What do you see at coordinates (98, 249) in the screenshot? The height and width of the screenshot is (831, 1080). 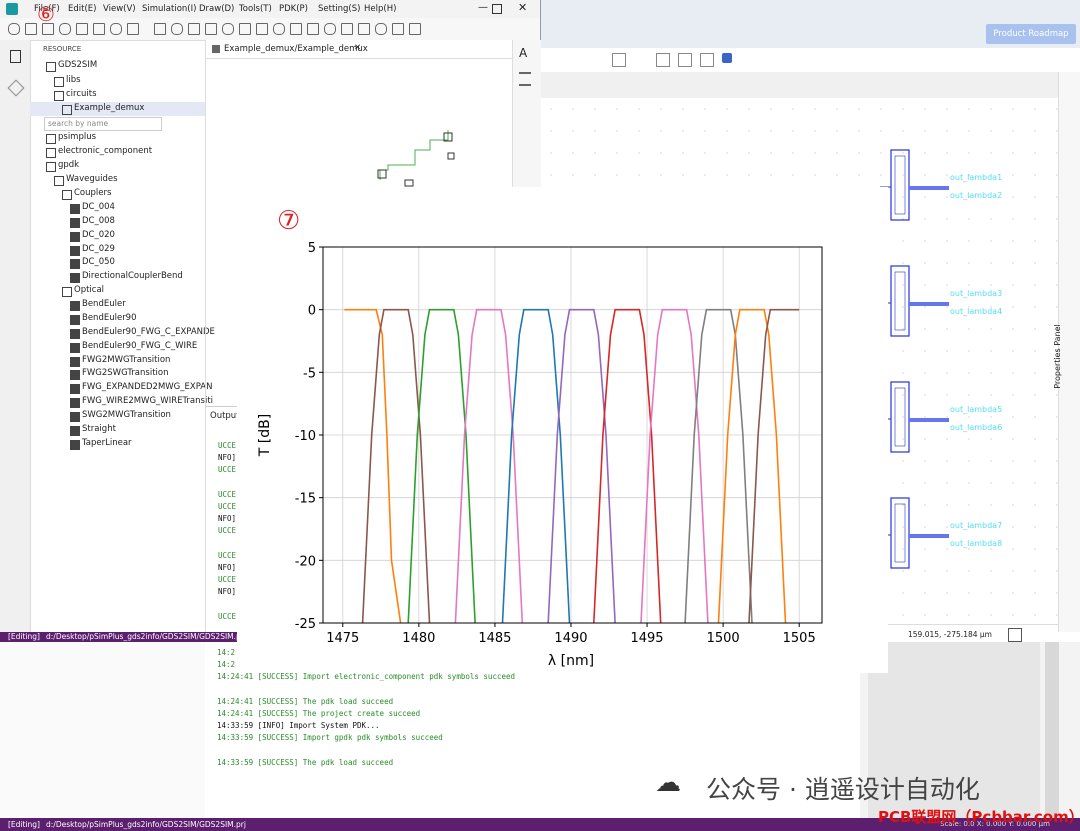 I see `tree-item: DC_029` at bounding box center [98, 249].